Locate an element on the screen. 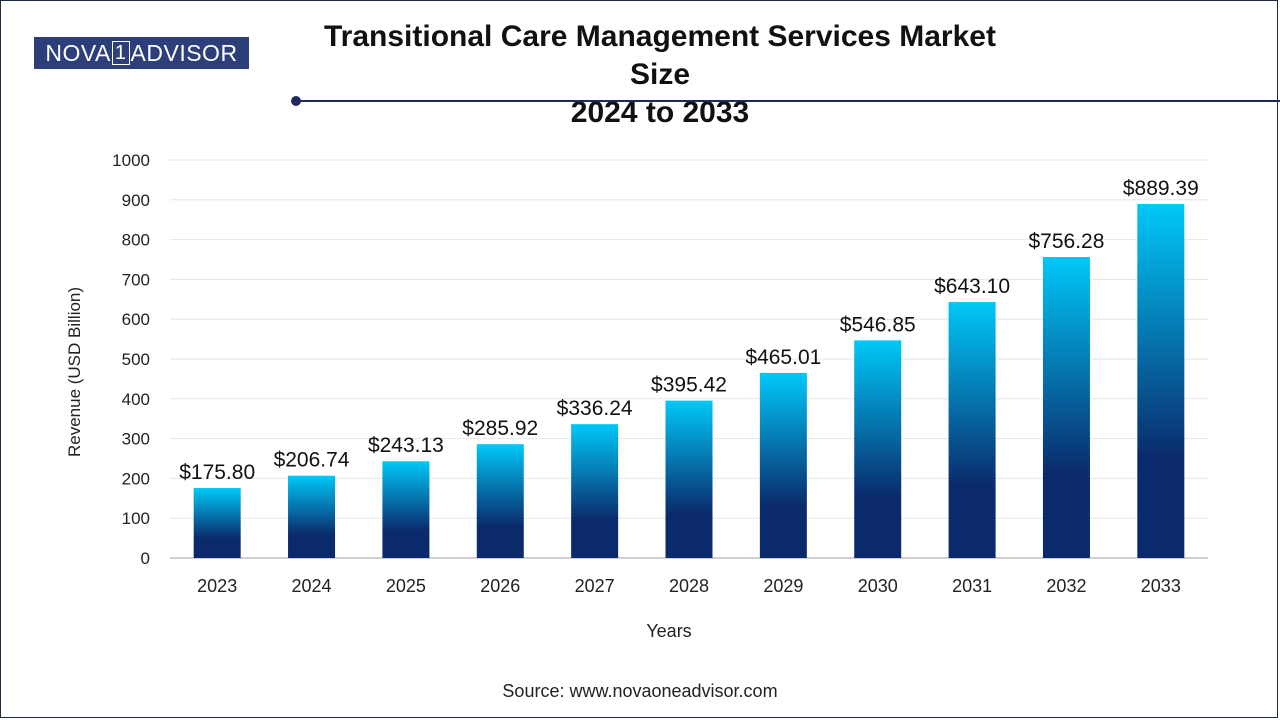  logo-text-nova: NOVA is located at coordinates (78, 52).